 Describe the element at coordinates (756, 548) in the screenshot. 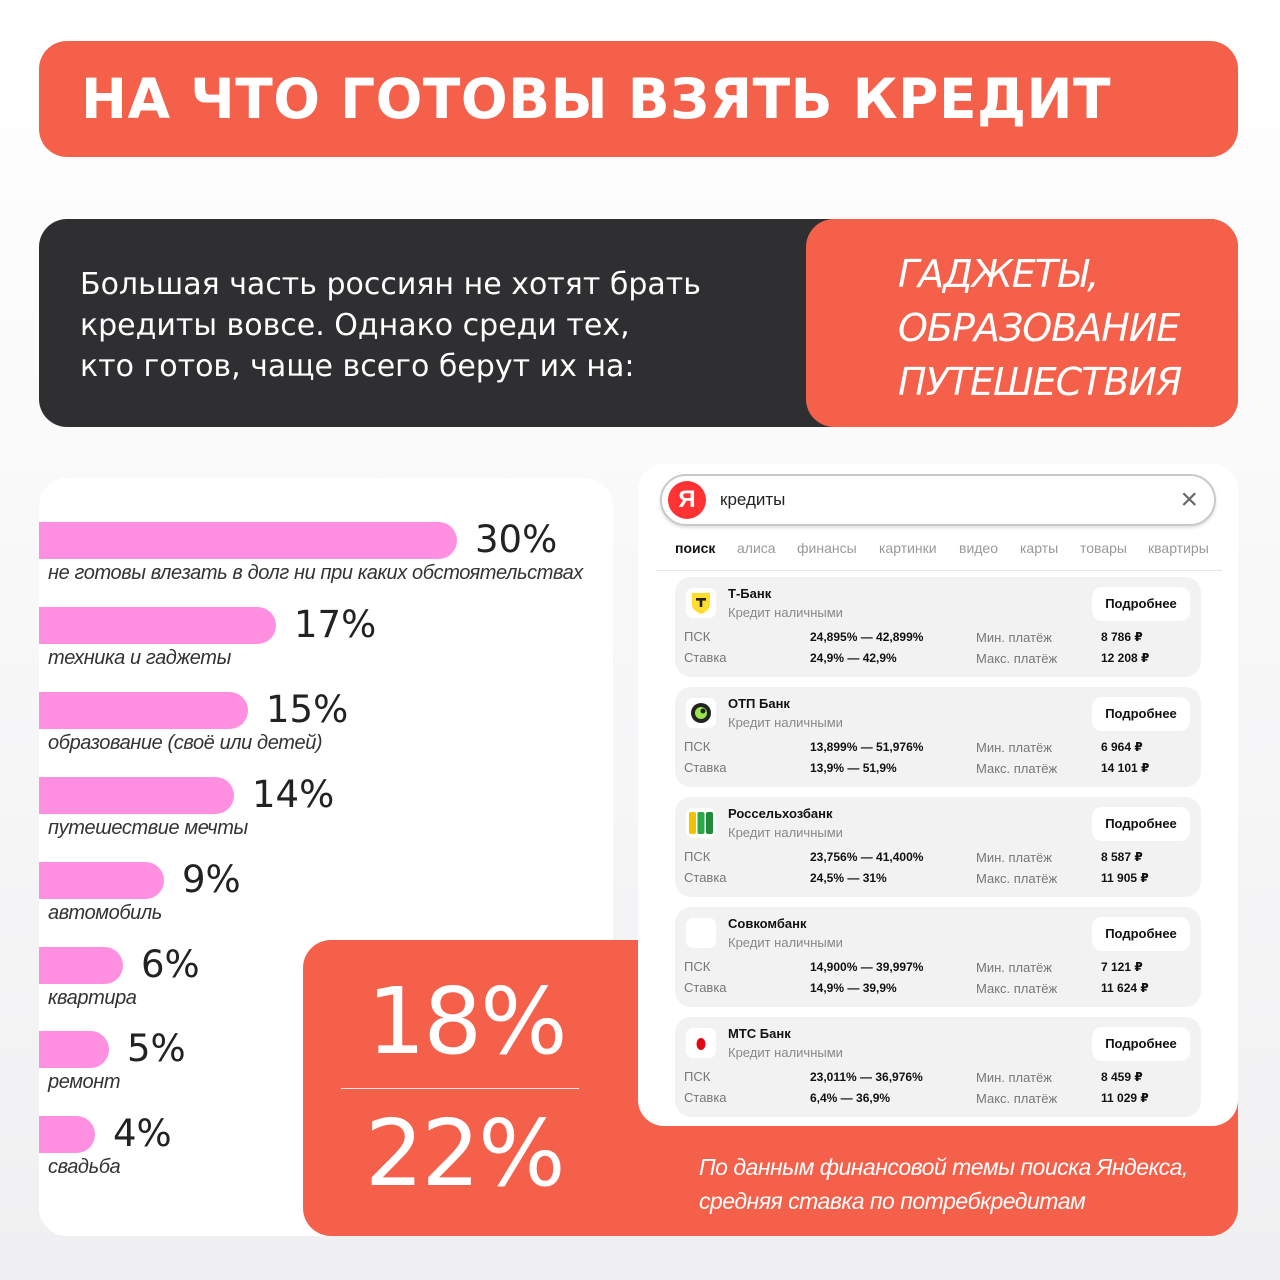

I see `tab-1: алиса` at that location.